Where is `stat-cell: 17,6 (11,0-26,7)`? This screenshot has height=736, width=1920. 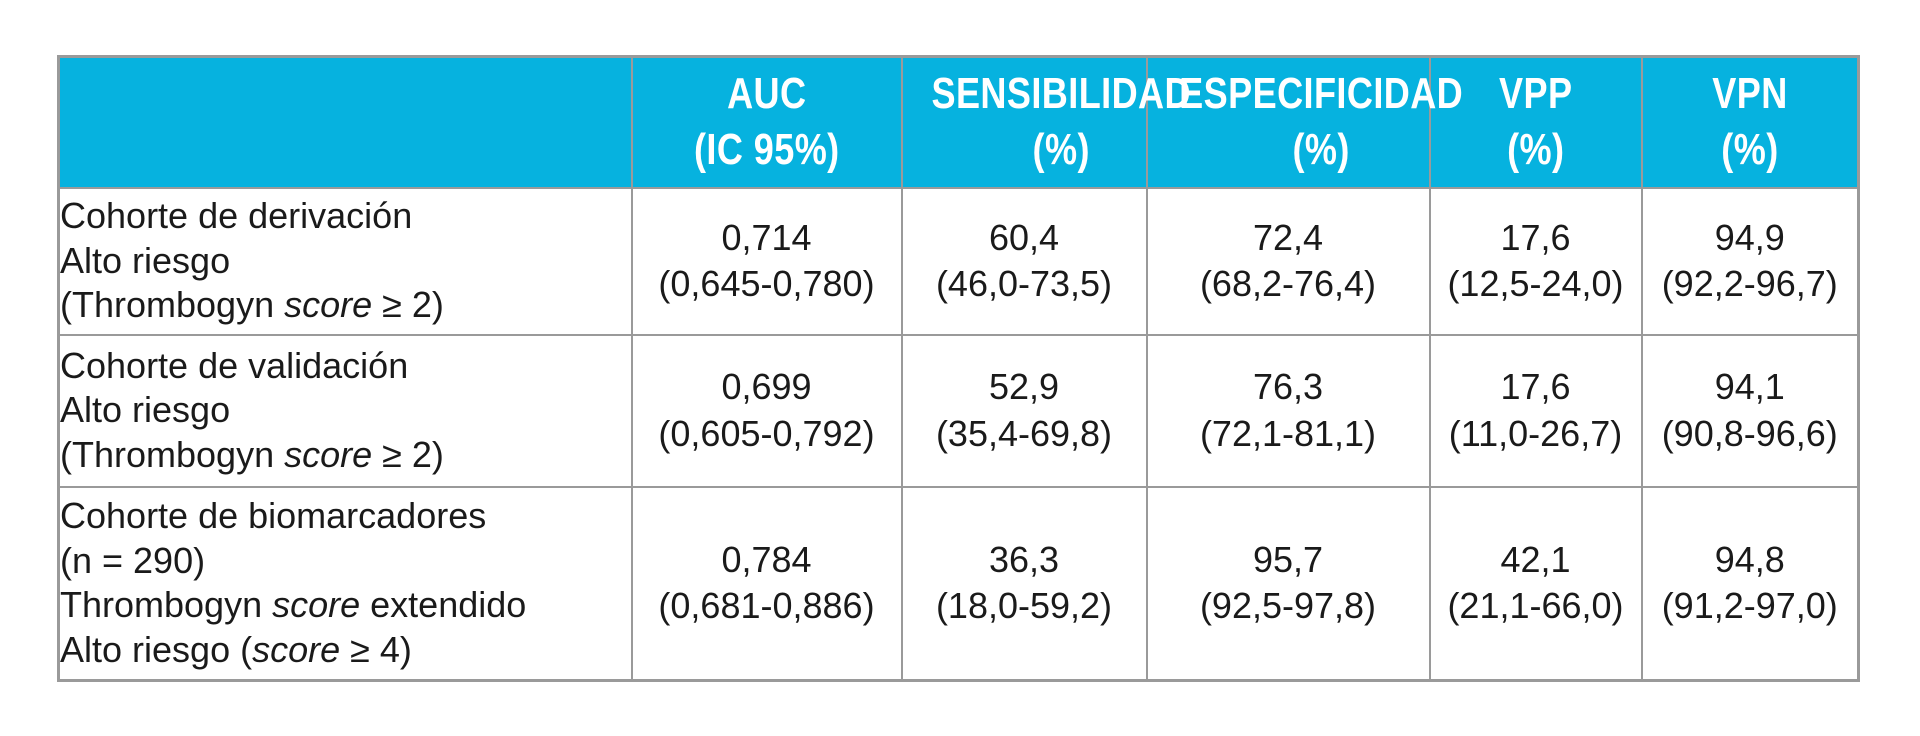
stat-cell: 17,6 (11,0-26,7) is located at coordinates (1535, 410).